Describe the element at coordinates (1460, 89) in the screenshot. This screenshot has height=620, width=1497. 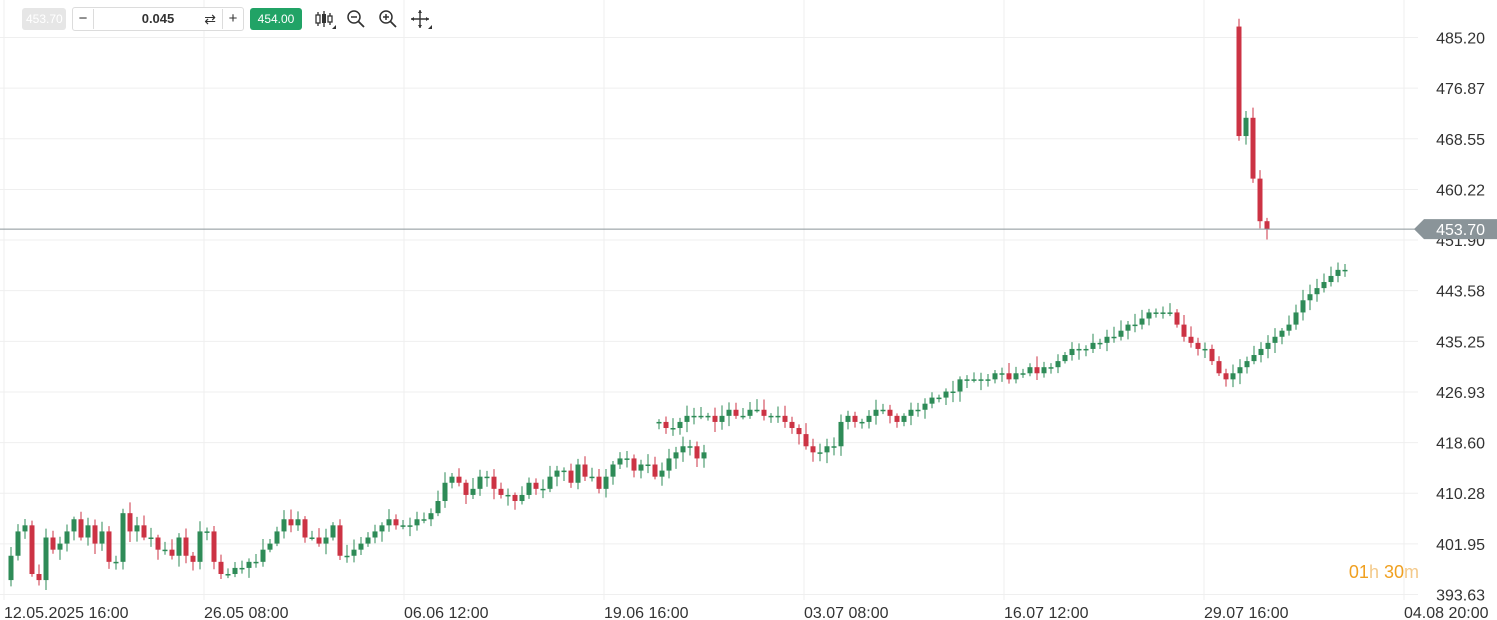
I see `price-tick-label: 476.87` at that location.